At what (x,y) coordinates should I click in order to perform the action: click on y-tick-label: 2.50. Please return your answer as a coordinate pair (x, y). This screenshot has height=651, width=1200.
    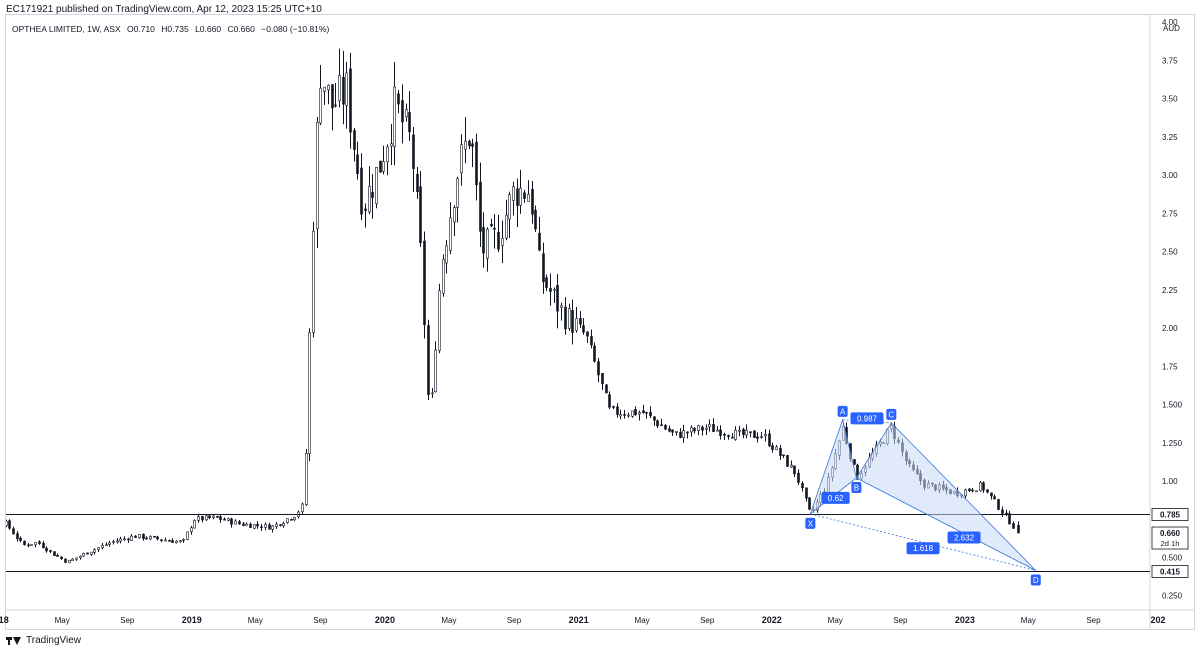
    Looking at the image, I should click on (1170, 252).